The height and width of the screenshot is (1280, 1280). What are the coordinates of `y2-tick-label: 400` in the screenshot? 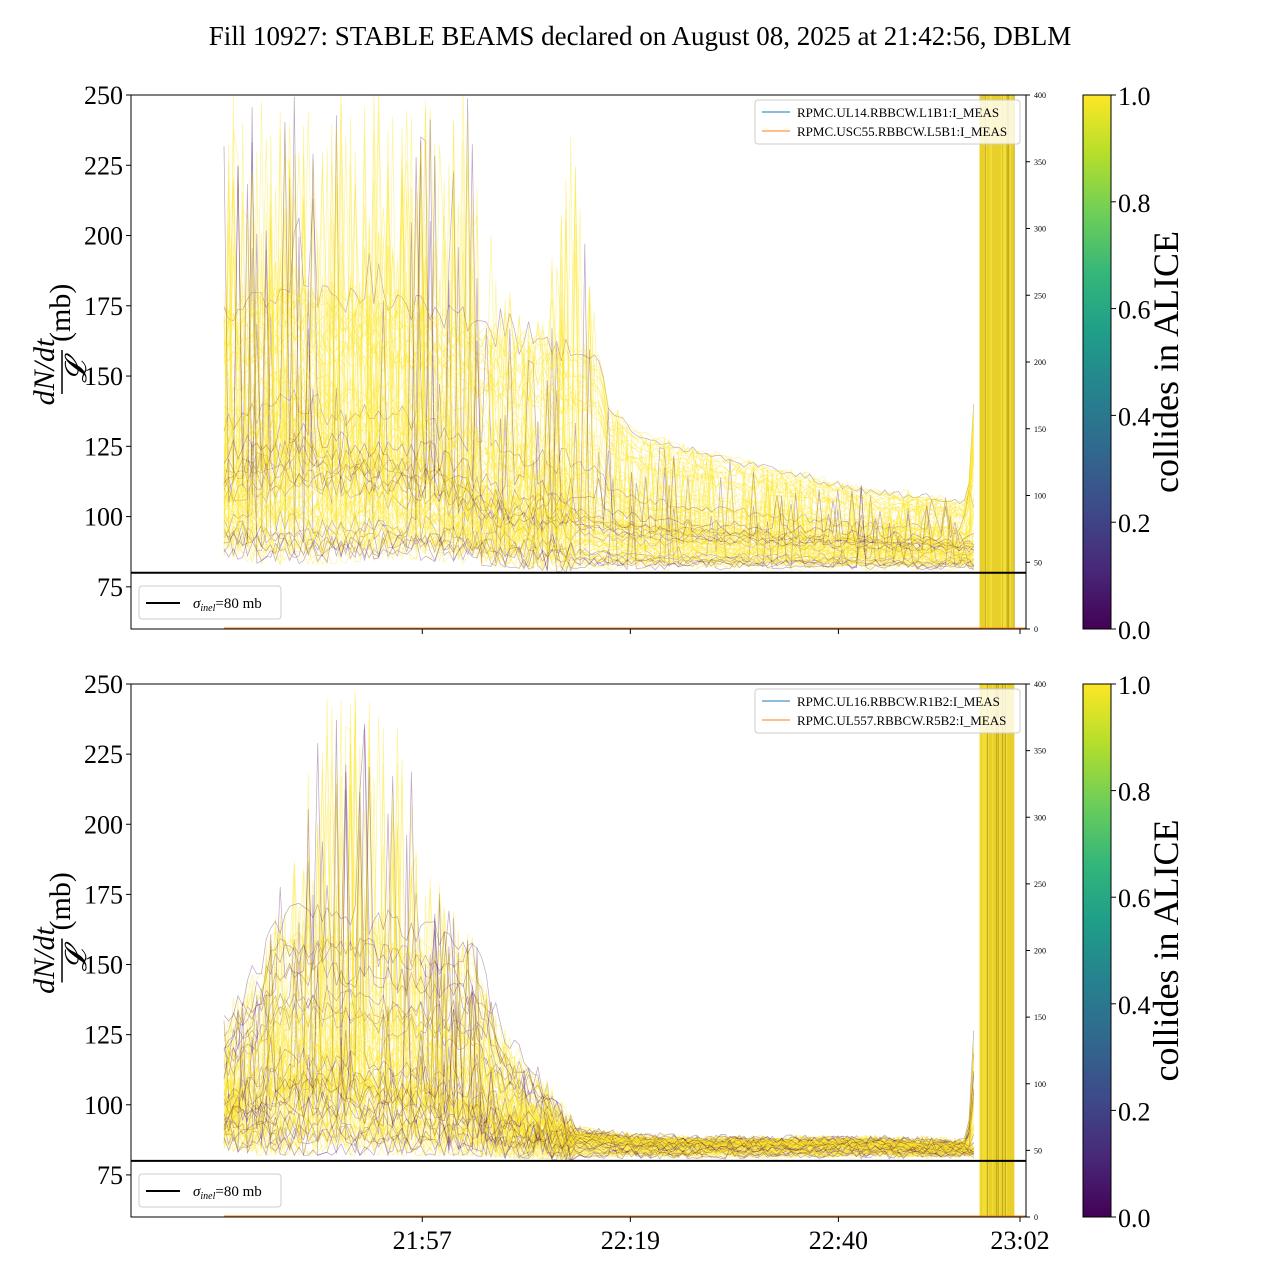 It's located at (1040, 95).